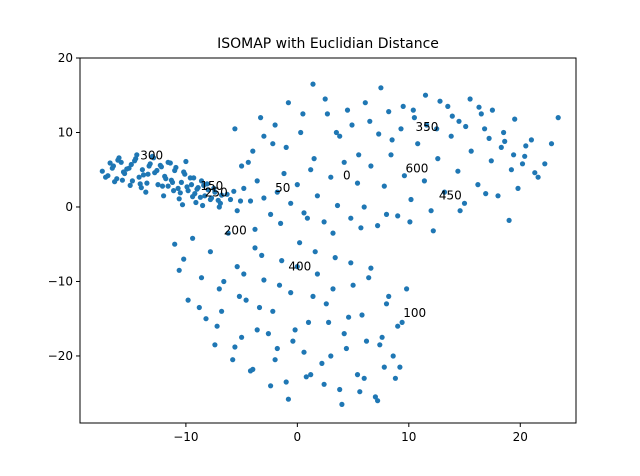  What do you see at coordinates (216, 193) in the screenshot?
I see `annotation-label: 250` at bounding box center [216, 193].